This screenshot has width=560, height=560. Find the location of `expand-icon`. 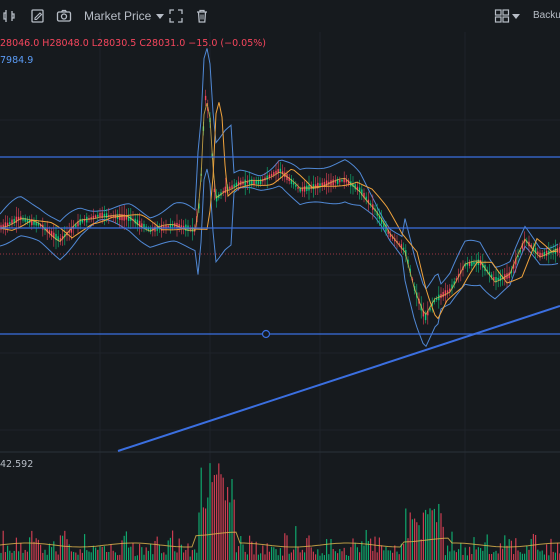

expand-icon is located at coordinates (176, 16).